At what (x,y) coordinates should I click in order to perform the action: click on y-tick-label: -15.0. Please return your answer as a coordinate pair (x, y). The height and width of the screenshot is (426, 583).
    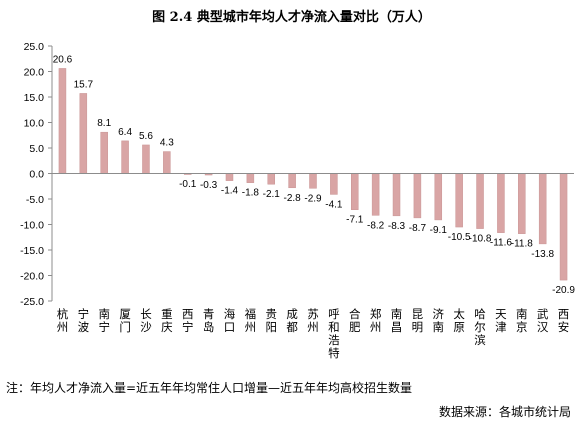
    Looking at the image, I should click on (32, 251).